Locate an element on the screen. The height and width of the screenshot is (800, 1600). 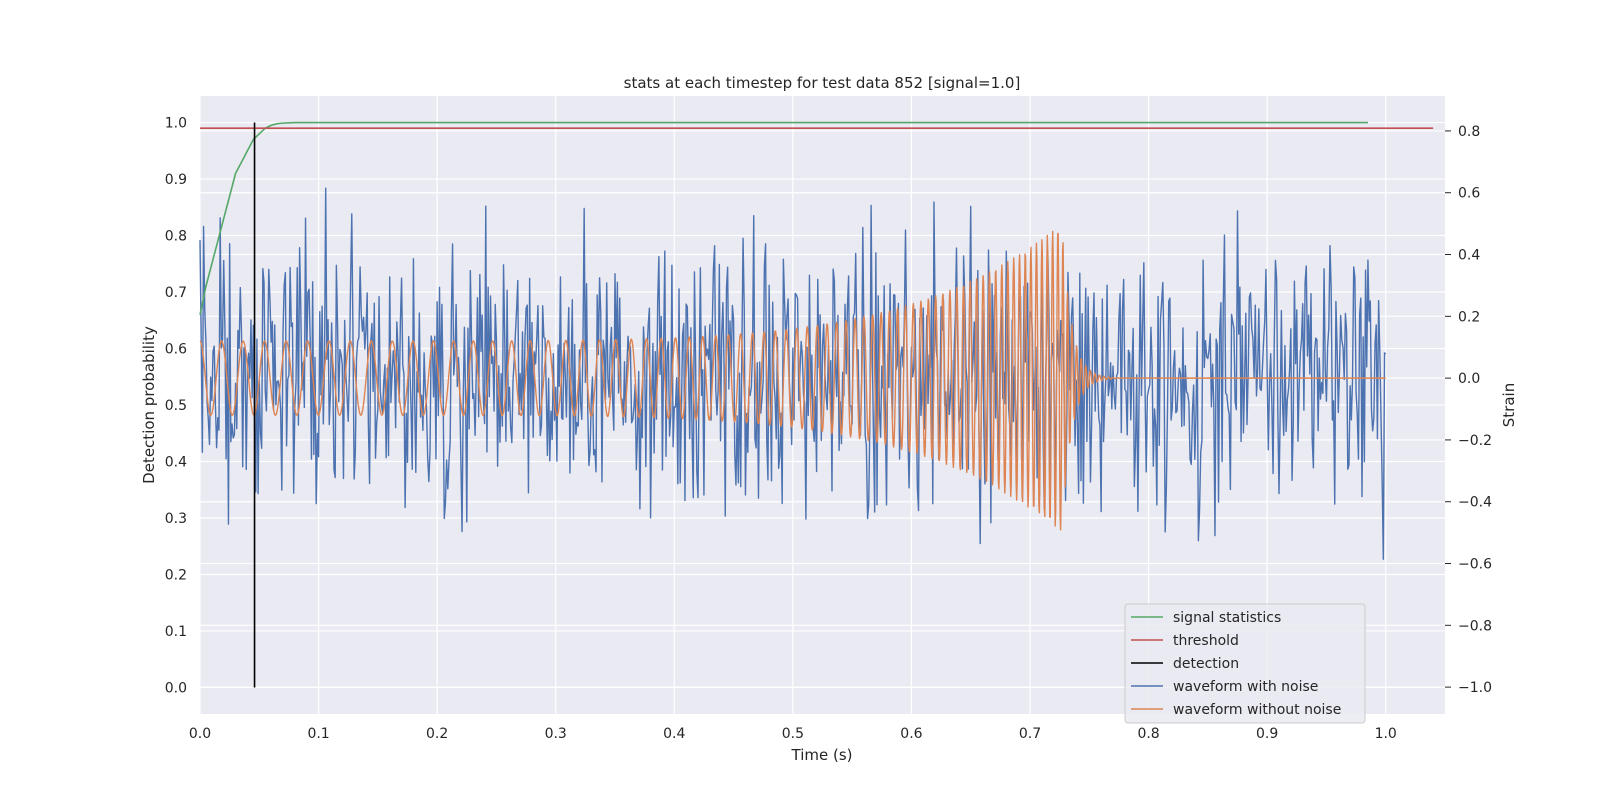
y2-tick-label: −0.2 is located at coordinates (1475, 441).